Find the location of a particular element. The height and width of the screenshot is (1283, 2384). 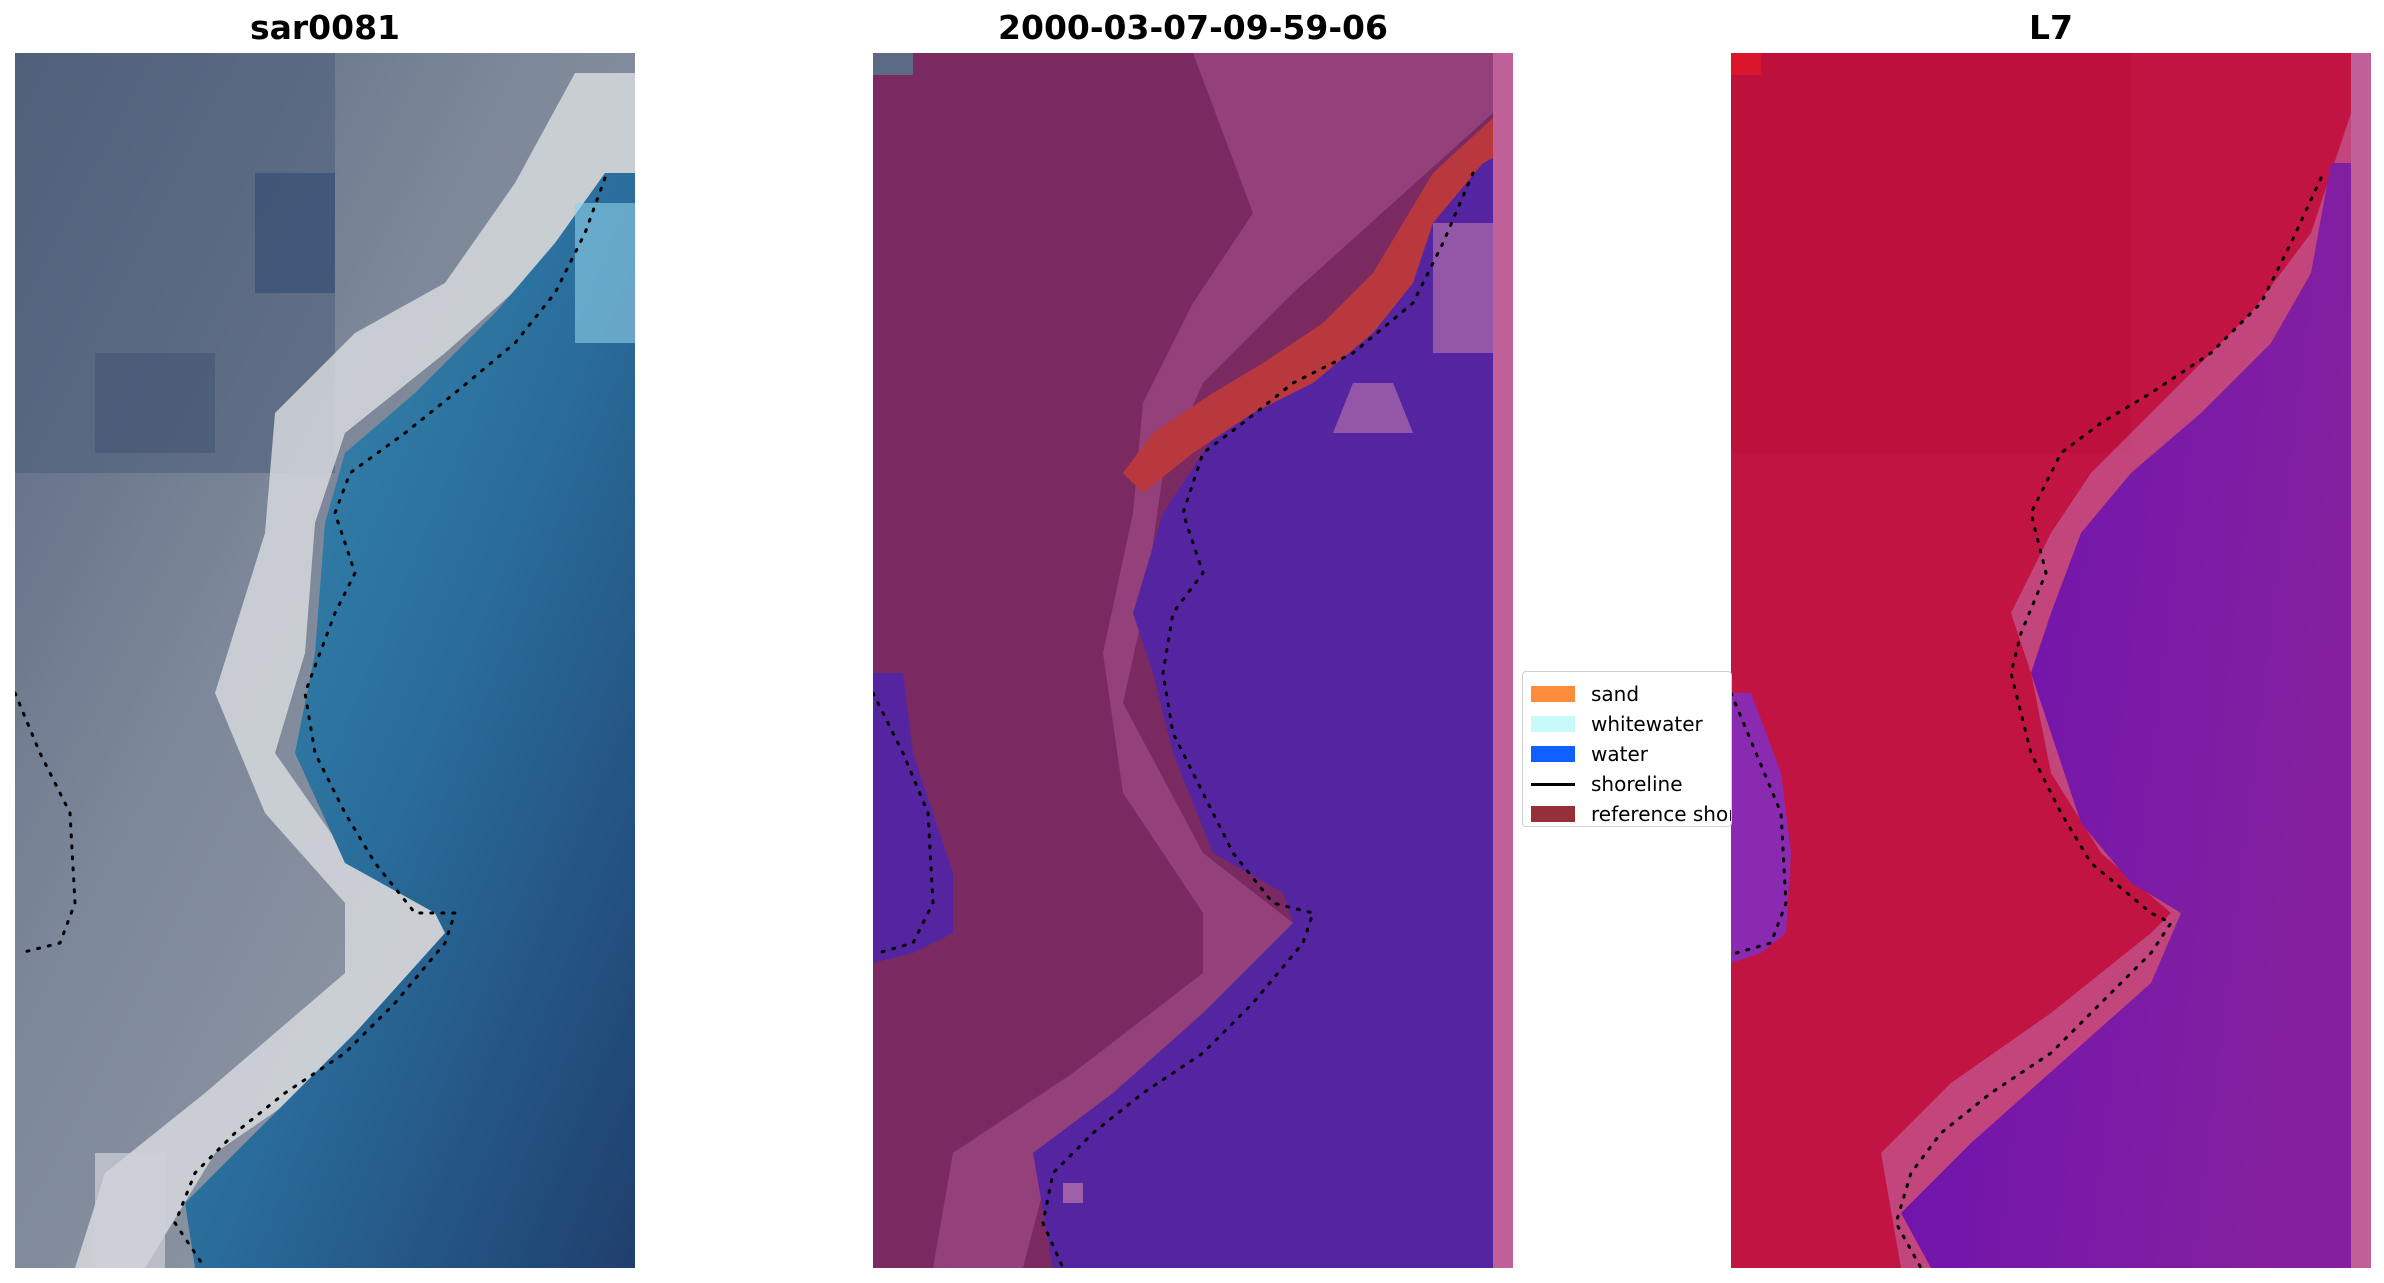

legend-label-water: water is located at coordinates (1619, 754).